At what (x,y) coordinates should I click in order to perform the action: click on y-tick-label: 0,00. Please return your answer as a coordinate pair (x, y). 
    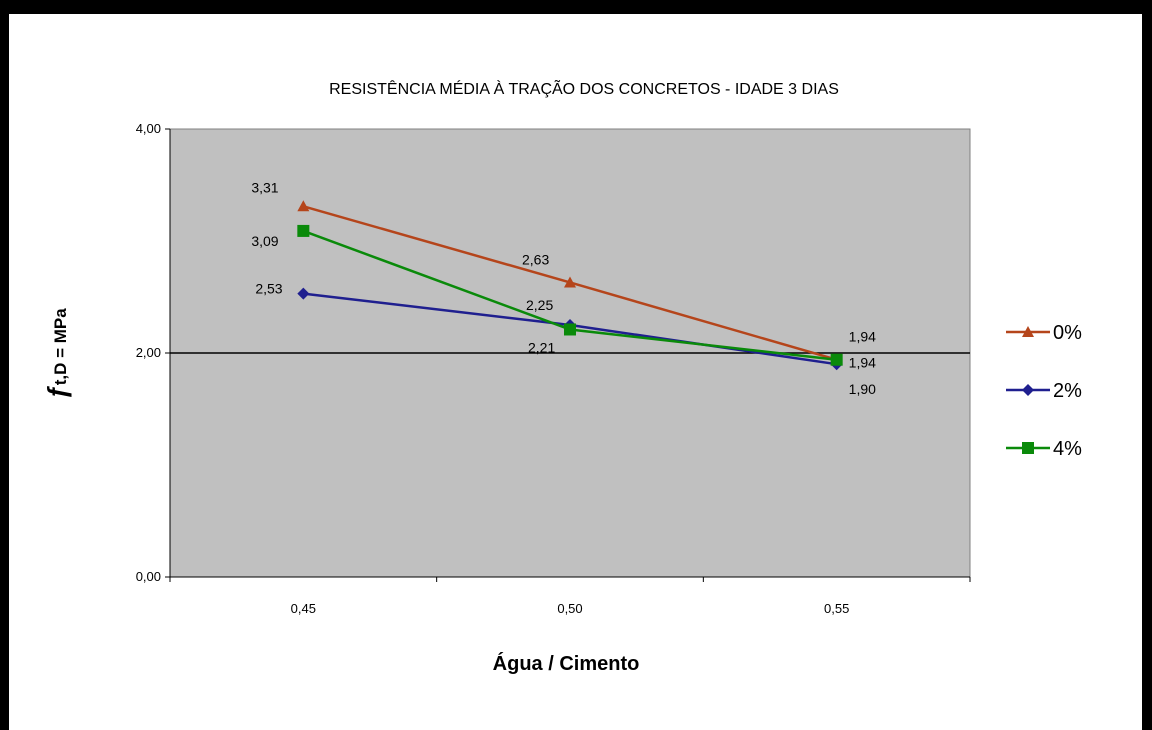
    Looking at the image, I should click on (148, 576).